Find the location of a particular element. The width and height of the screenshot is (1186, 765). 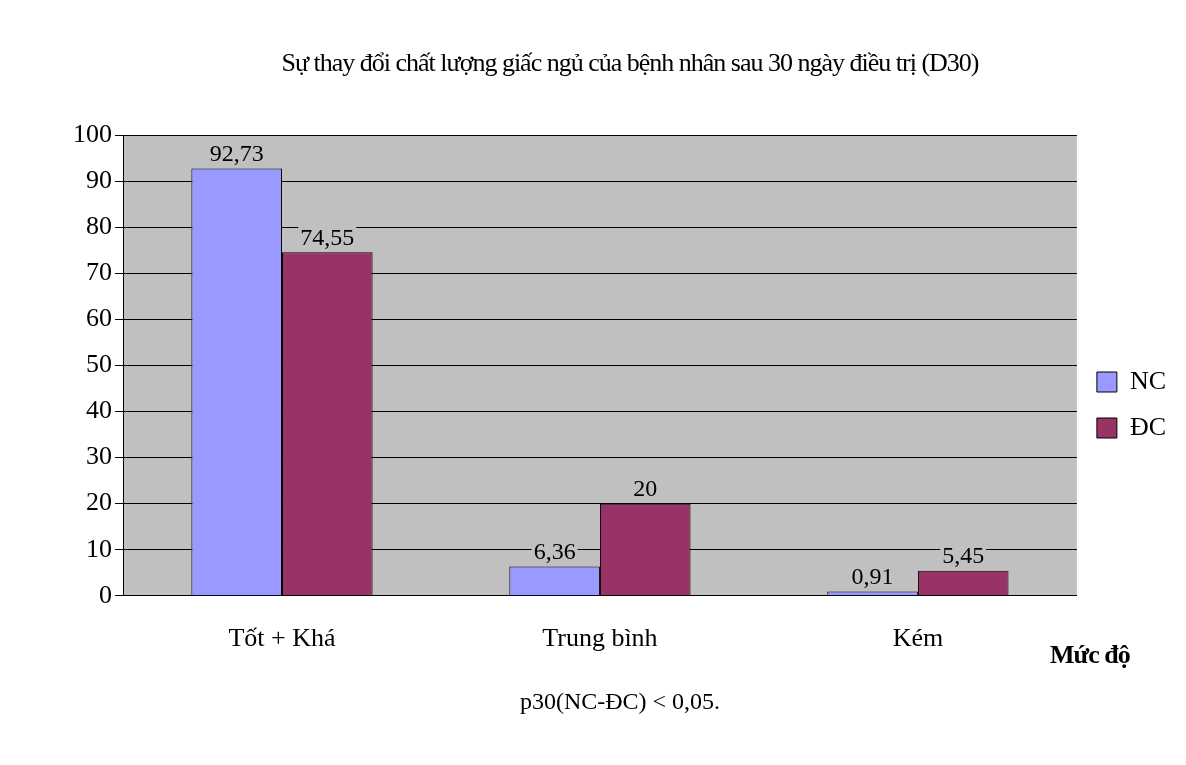

data-label: 5,45 is located at coordinates (963, 554).